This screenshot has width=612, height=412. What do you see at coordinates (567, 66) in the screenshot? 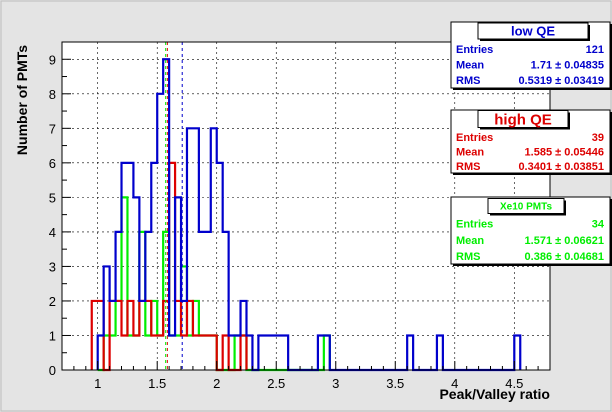
I see `stats-row-value: 1.71 ± 0.04835` at bounding box center [567, 66].